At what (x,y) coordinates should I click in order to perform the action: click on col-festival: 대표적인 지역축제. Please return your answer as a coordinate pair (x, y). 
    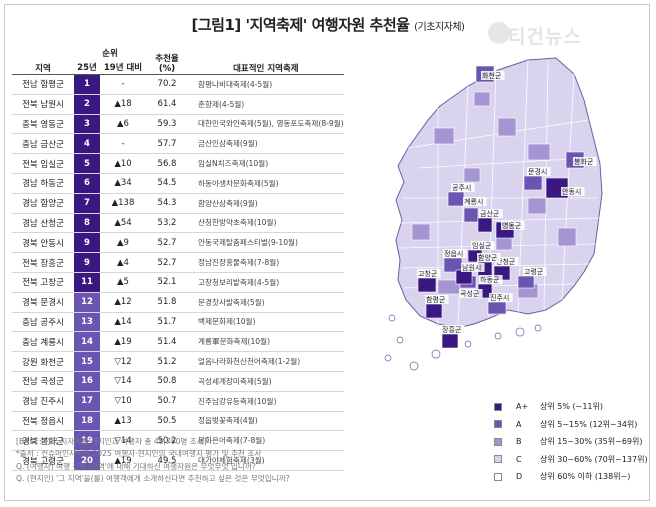
    Looking at the image, I should click on (266, 60).